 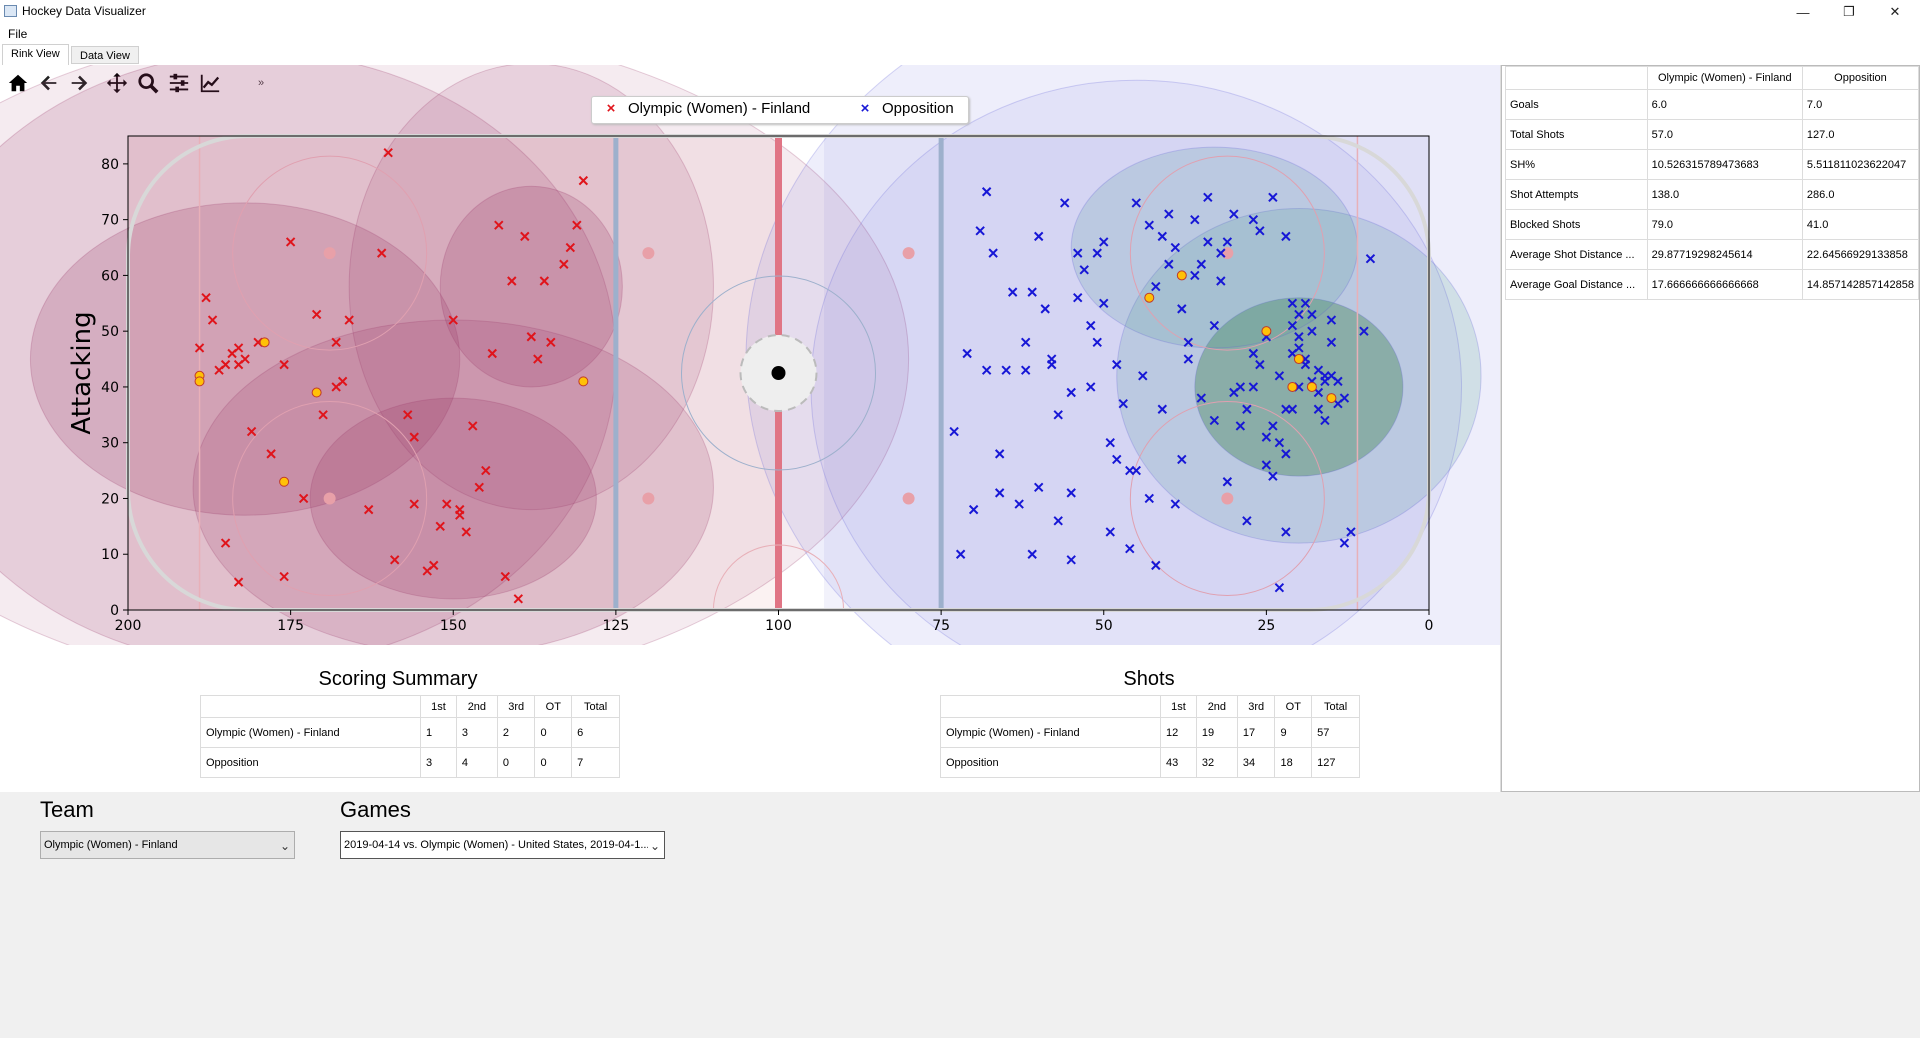 I want to click on team-select: Olympic (Women) - Finland ⌄, so click(x=167, y=845).